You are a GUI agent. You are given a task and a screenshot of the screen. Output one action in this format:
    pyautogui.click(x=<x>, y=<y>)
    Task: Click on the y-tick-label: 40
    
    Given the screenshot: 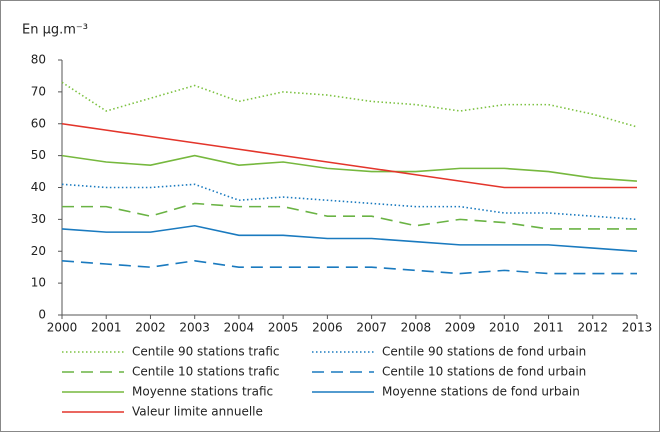 What is the action you would take?
    pyautogui.click(x=38, y=187)
    